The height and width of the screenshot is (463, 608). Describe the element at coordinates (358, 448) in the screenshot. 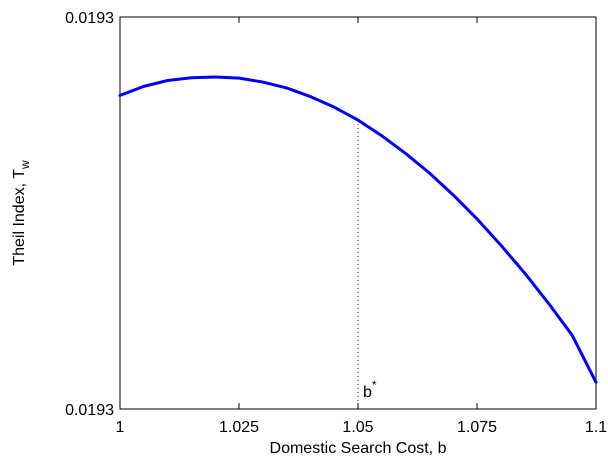

I see `x-axis-label: Domestic Search Cost, b` at that location.